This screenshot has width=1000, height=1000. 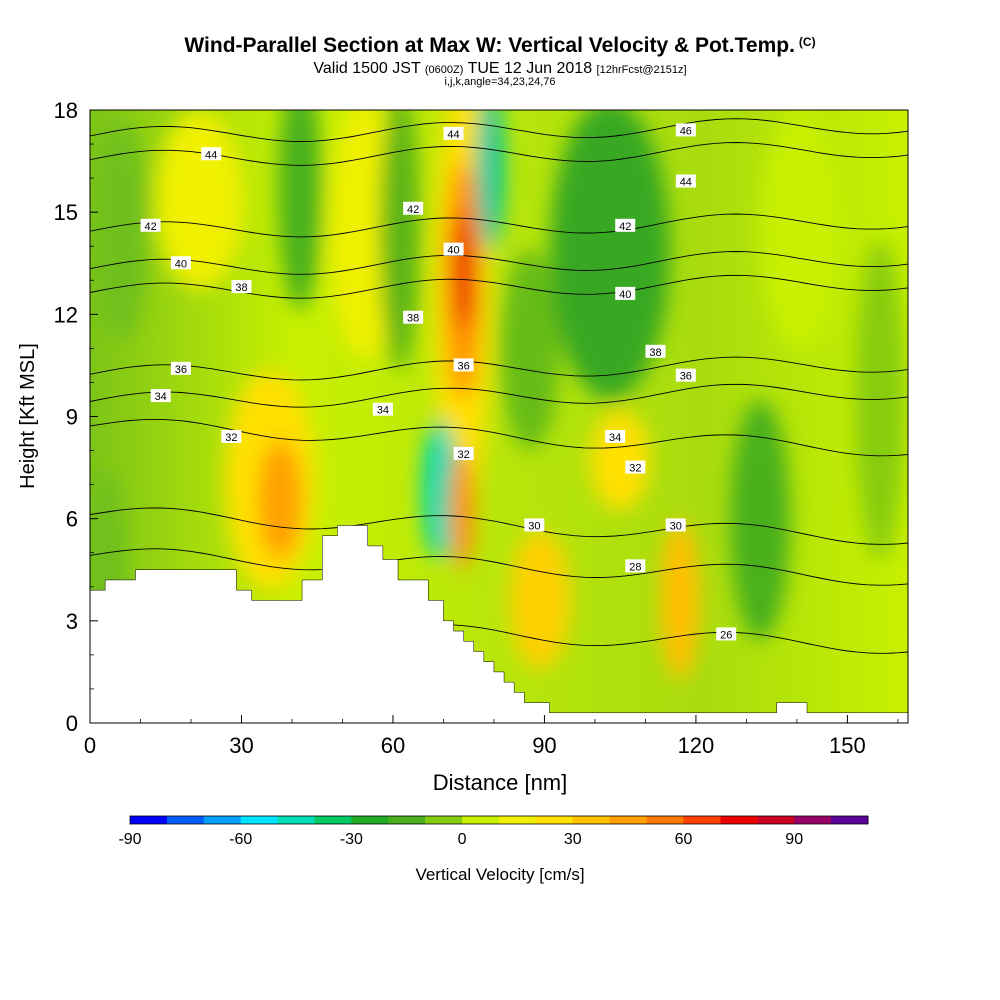 What do you see at coordinates (800, 230) in the screenshot?
I see `velocity-blob-yellow-far-right` at bounding box center [800, 230].